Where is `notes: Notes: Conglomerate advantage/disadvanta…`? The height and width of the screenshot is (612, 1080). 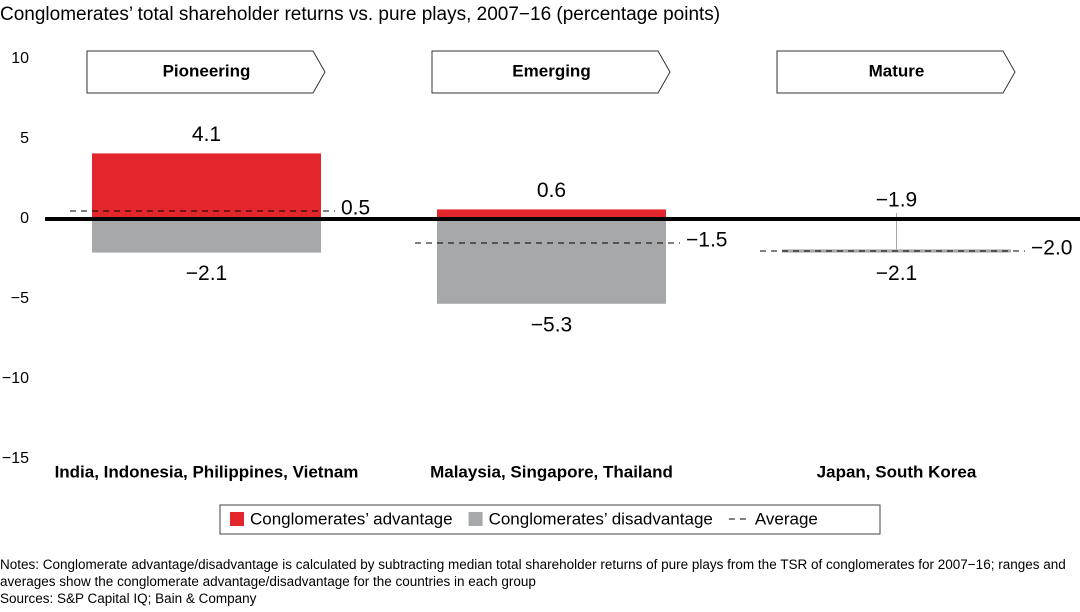
notes: Notes: Conglomerate advantage/disadvanta… is located at coordinates (533, 573).